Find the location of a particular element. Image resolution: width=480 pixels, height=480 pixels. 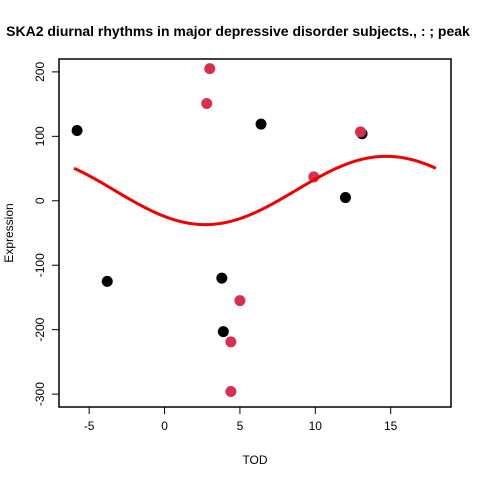

x-tick-label: 15 is located at coordinates (391, 426).